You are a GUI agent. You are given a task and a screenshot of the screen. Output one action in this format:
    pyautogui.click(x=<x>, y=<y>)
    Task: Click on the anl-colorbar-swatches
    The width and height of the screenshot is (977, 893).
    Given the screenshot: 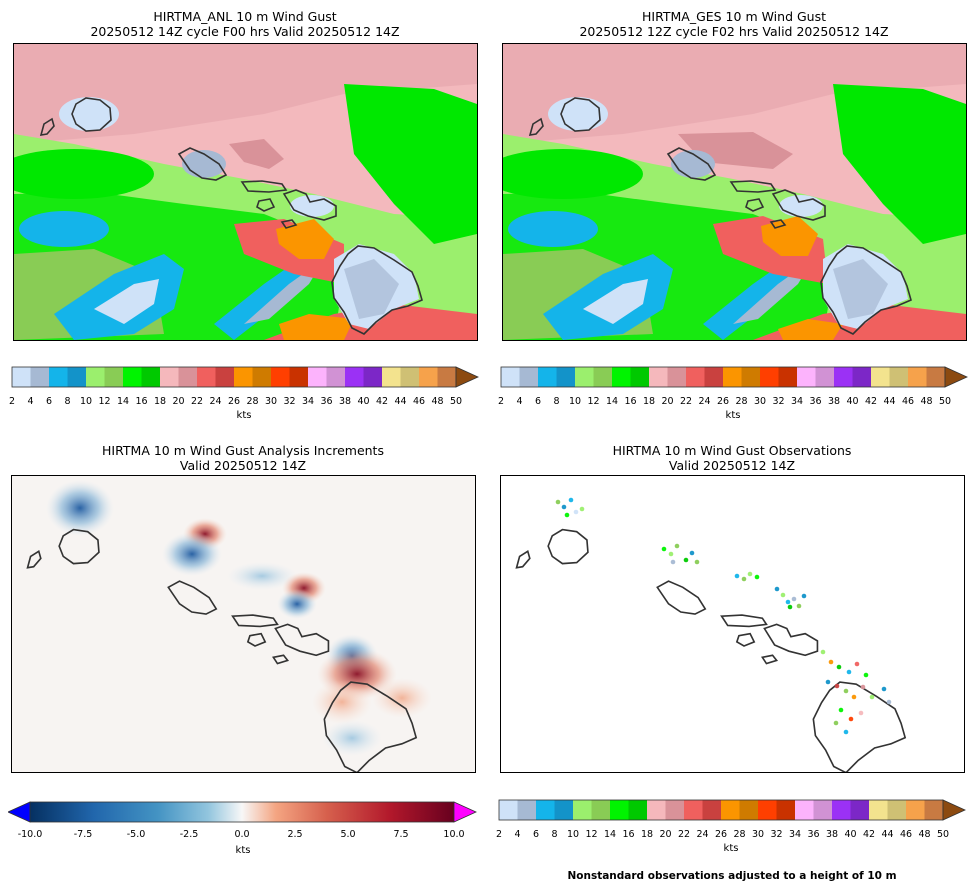 What is the action you would take?
    pyautogui.click(x=245, y=377)
    